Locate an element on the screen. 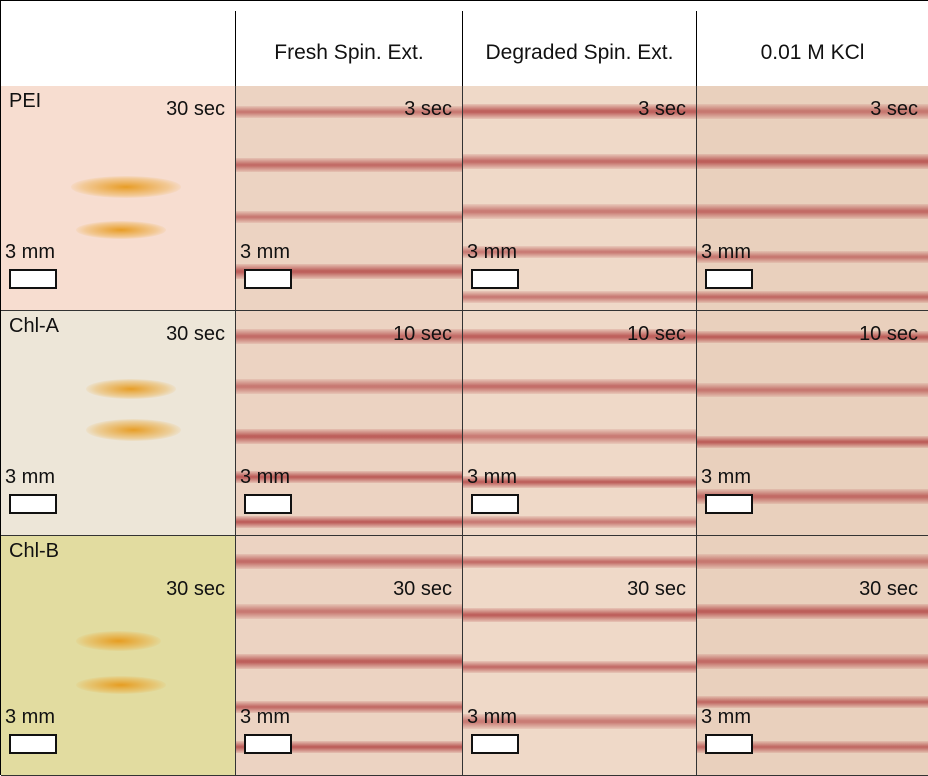 The image size is (928, 776). sample-photo: PEI 30 sec 3 mm is located at coordinates (118, 198).